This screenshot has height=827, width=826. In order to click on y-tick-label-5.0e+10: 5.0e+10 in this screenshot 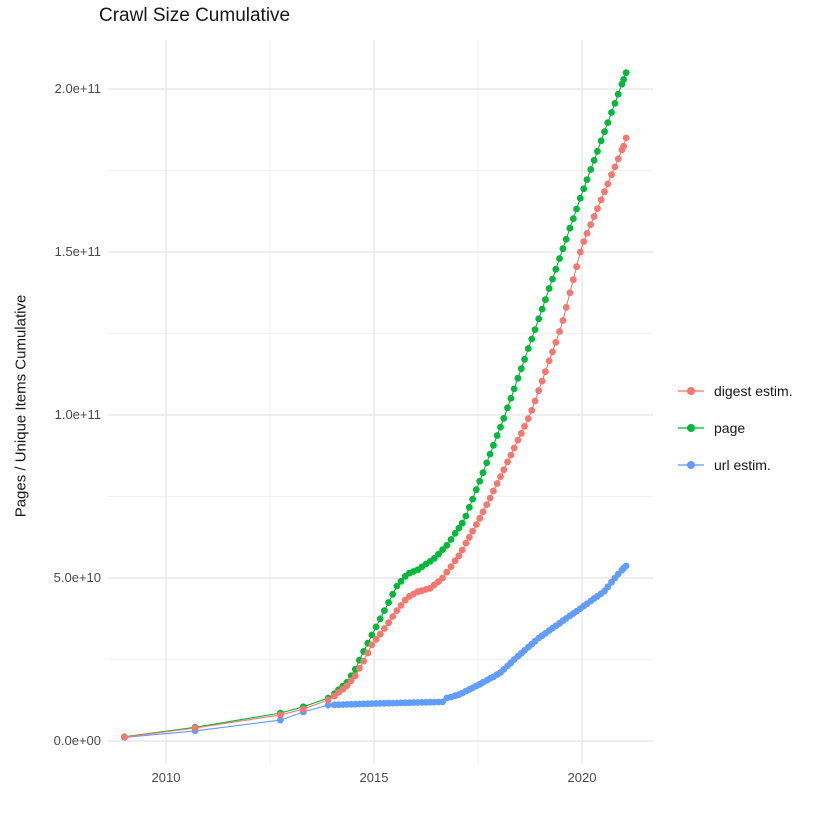, I will do `click(77, 577)`.